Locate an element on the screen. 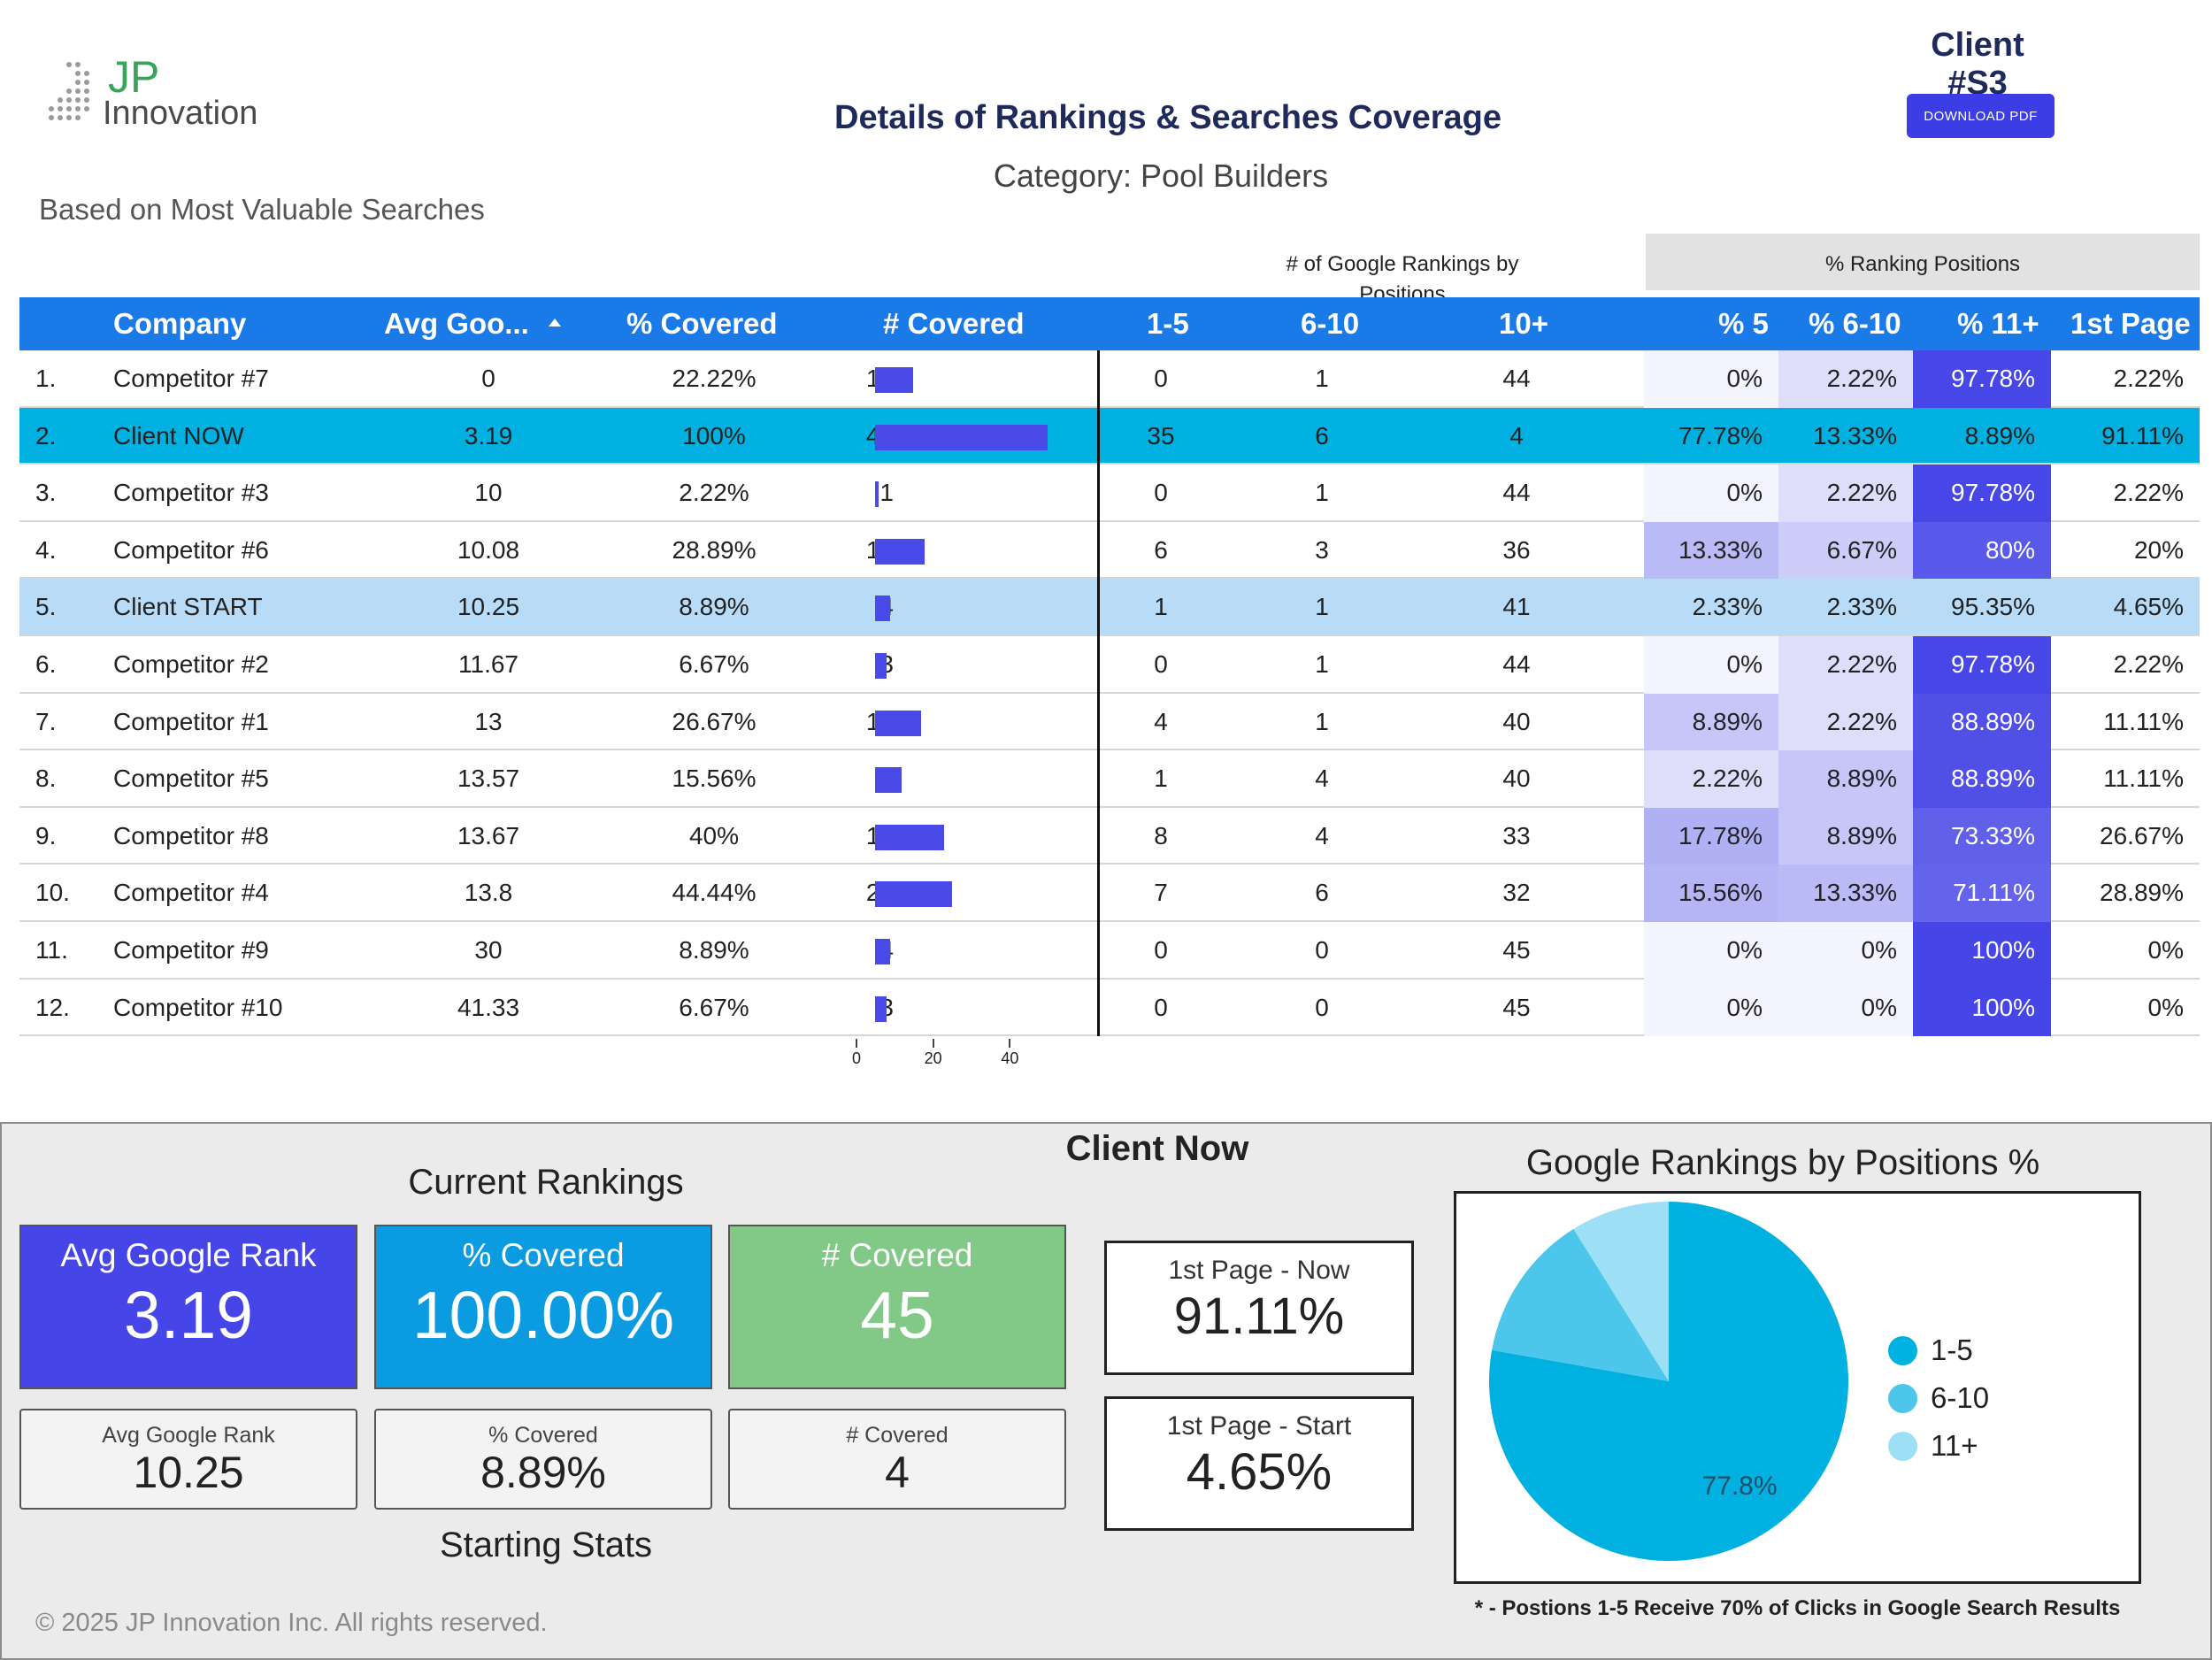 This screenshot has width=2212, height=1660. cell-pct-covered: 28.89% is located at coordinates (715, 549).